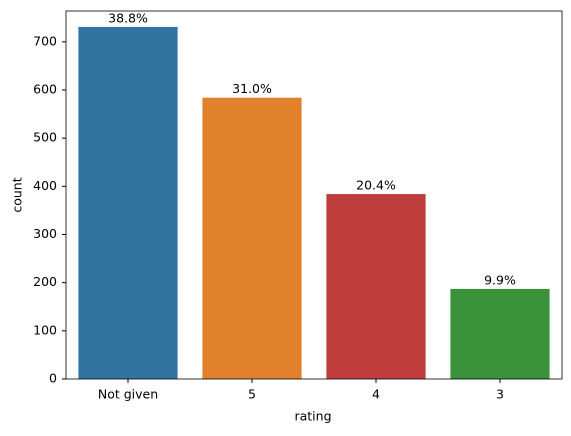 Image resolution: width=571 pixels, height=436 pixels. What do you see at coordinates (252, 394) in the screenshot?
I see `x-tick-label: 5` at bounding box center [252, 394].